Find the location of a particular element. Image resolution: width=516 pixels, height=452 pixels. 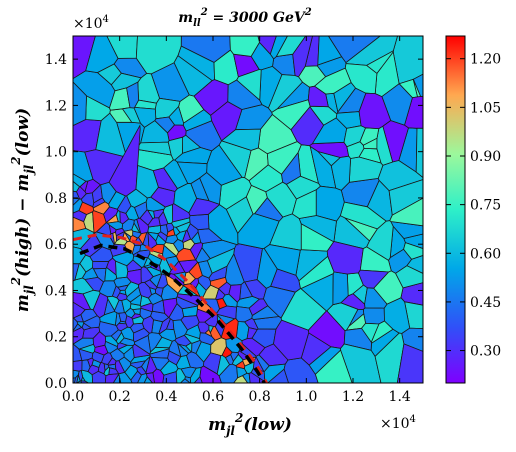

x-tick-label: 0.6 is located at coordinates (213, 397).